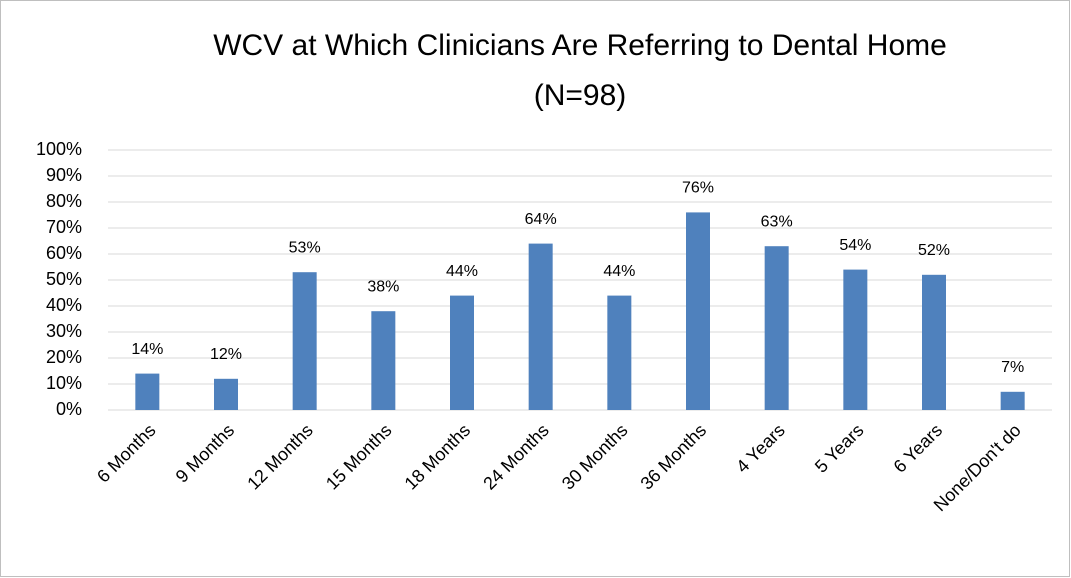 This screenshot has width=1071, height=578. I want to click on data-label: 63%, so click(777, 221).